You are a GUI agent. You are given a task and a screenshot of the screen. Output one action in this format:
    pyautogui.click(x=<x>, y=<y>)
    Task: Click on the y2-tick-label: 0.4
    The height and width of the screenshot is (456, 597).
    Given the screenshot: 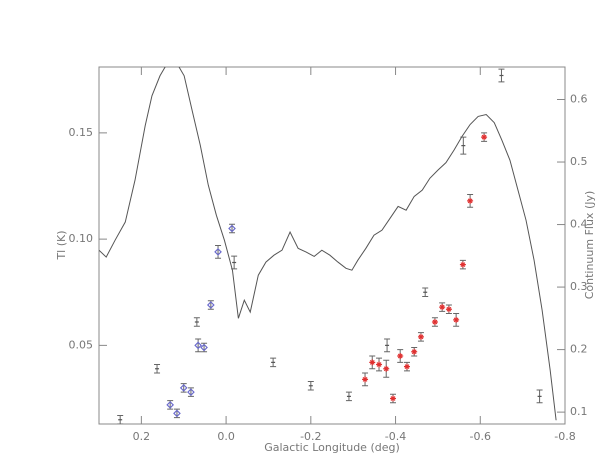 What is the action you would take?
    pyautogui.click(x=579, y=224)
    